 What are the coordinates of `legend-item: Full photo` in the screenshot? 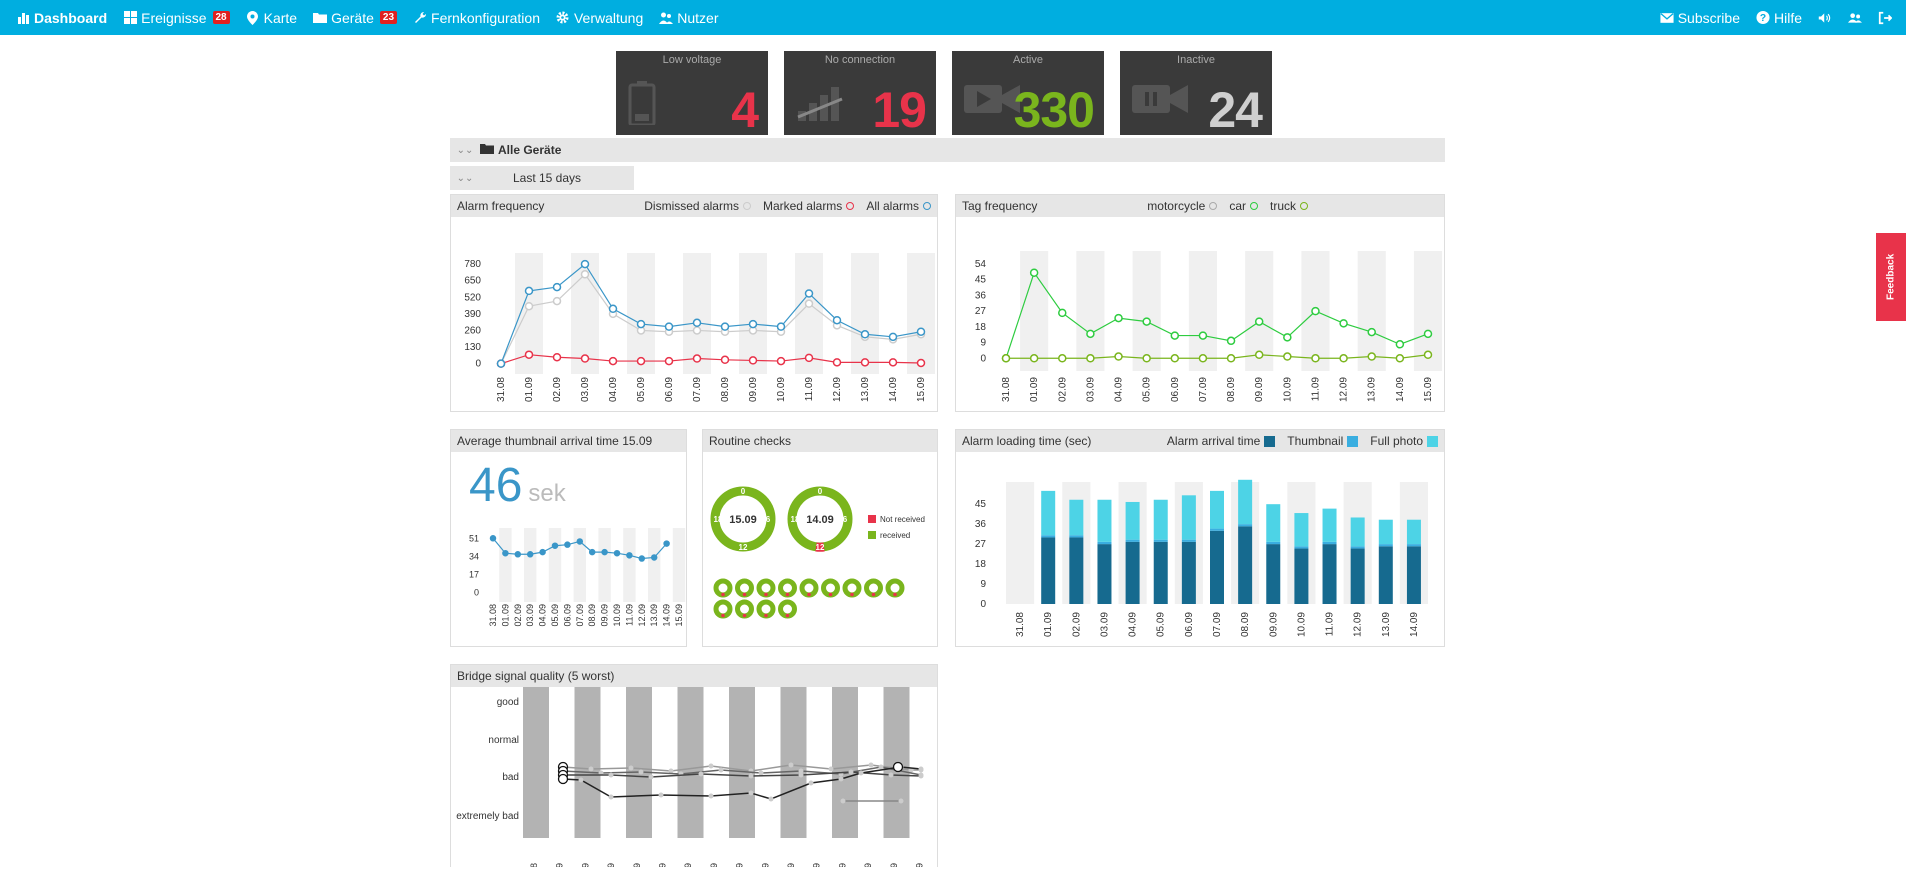 It's located at (1404, 441).